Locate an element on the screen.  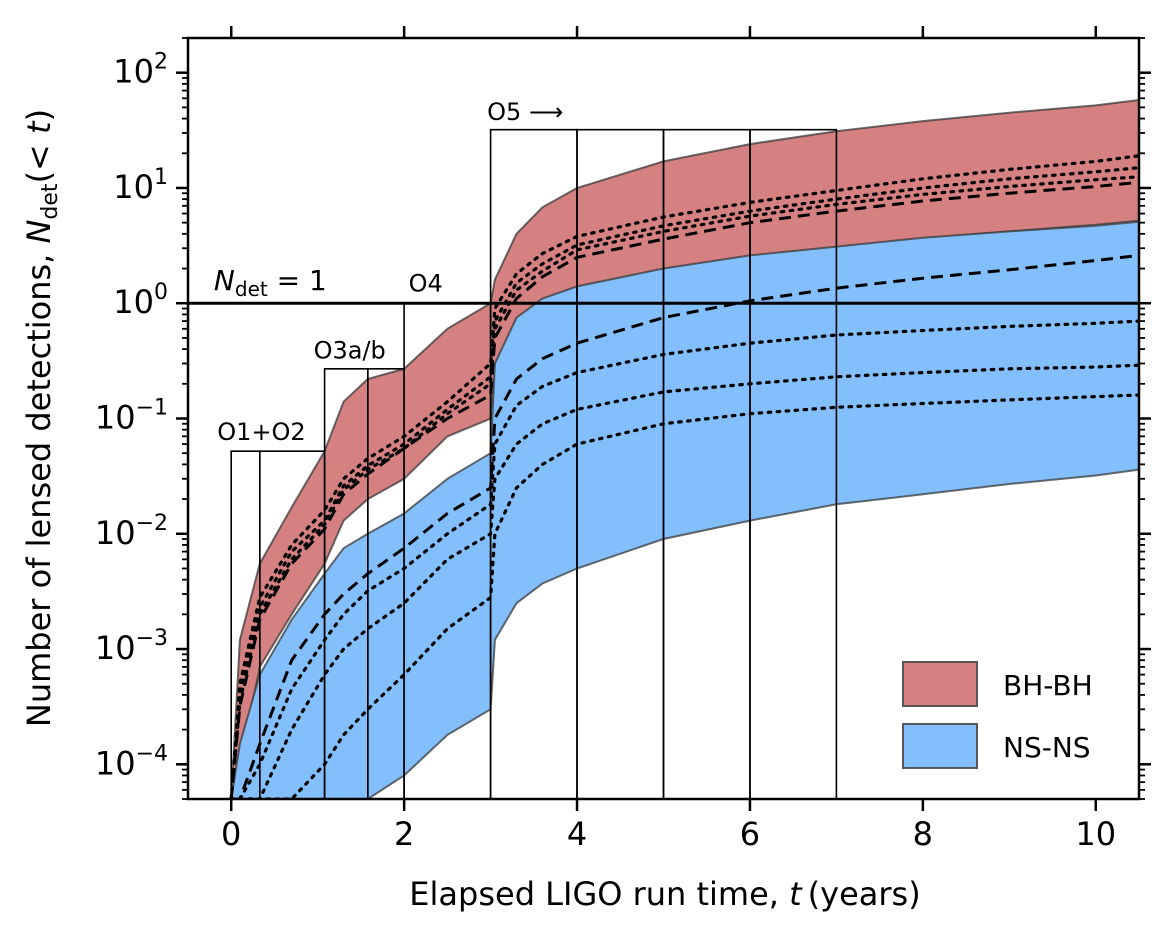
legend-label-ns-ns: NS-NS is located at coordinates (1047, 747).